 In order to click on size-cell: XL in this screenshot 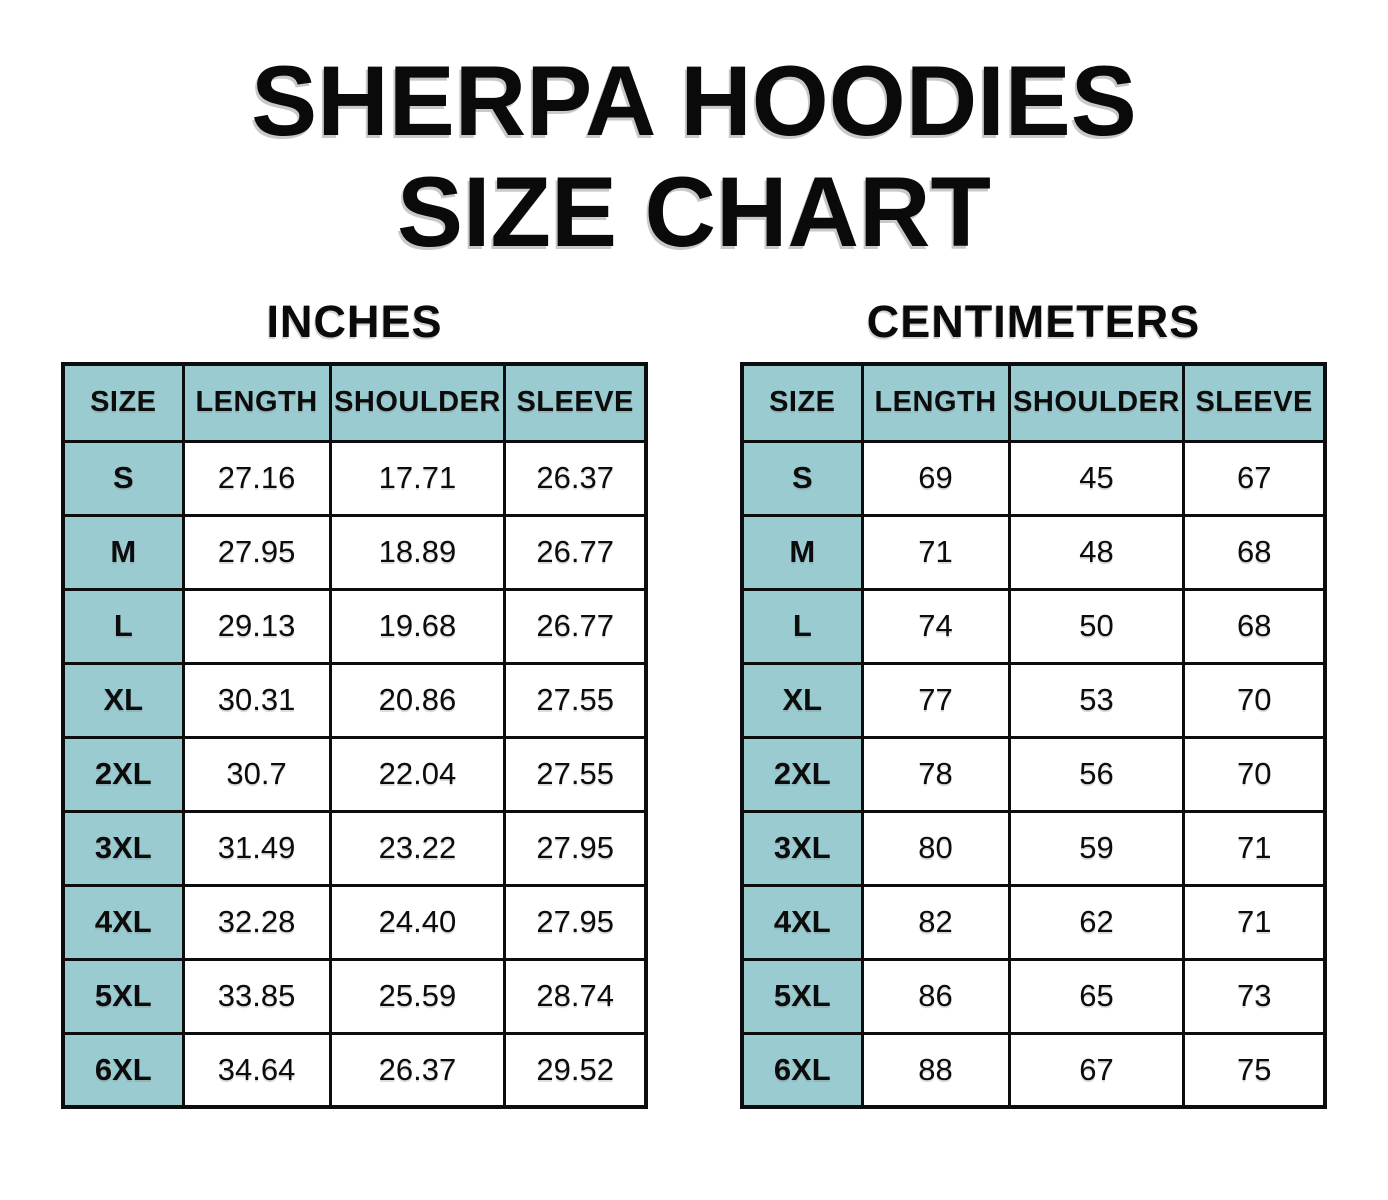, I will do `click(802, 700)`.